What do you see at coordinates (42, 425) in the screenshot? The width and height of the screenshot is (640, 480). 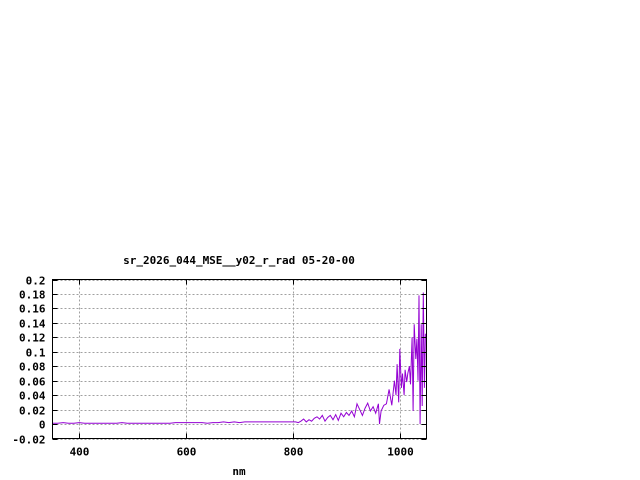 I see `y-tick-label: 0` at bounding box center [42, 425].